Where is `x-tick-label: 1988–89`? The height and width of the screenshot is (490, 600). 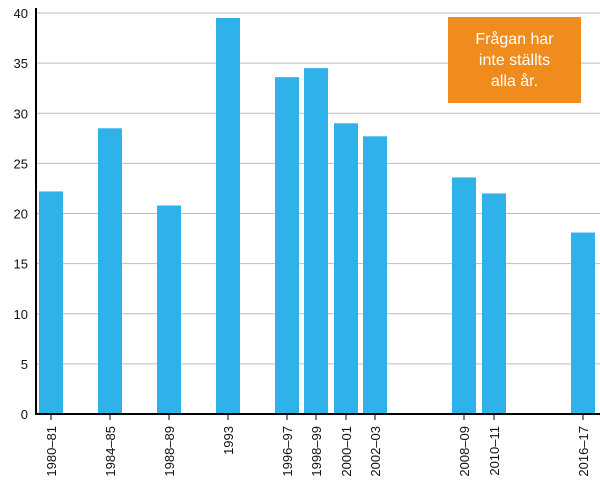 x-tick-label: 1988–89 is located at coordinates (169, 451).